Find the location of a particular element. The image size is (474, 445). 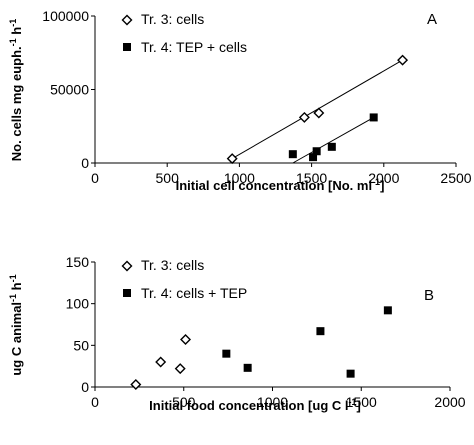

panel-label: A is located at coordinates (432, 19).